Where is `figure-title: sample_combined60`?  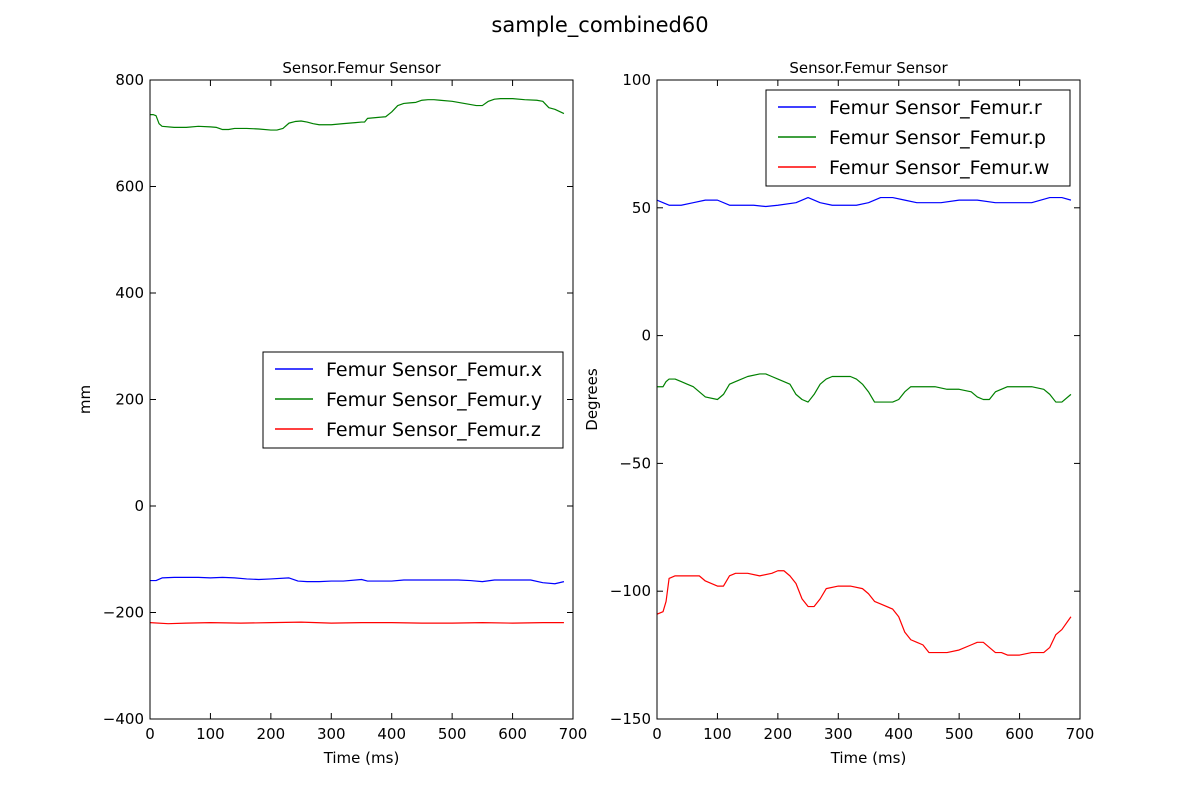
figure-title: sample_combined60 is located at coordinates (600, 25).